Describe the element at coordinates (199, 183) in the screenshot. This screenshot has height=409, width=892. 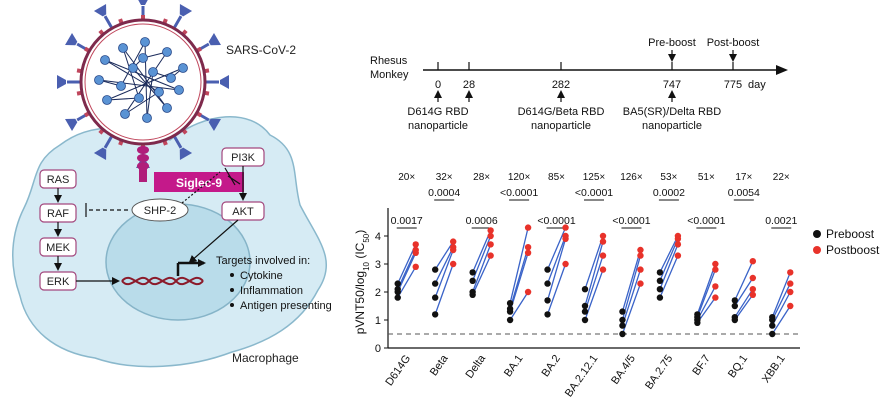
I see `siglec9-label: Siglec-9` at that location.